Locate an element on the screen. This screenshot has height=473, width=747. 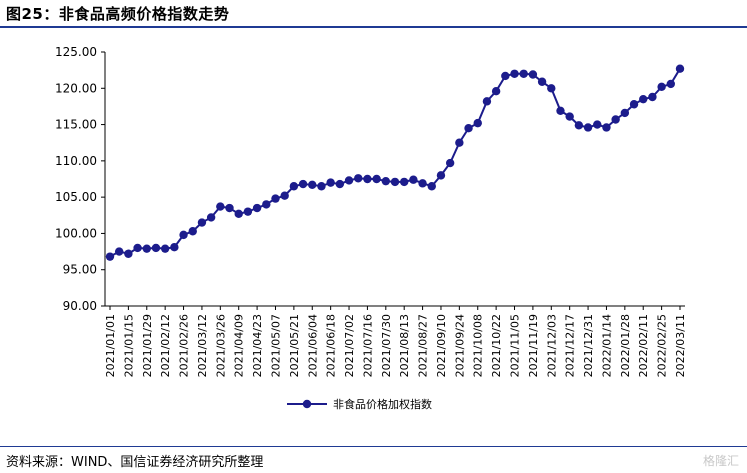
title-underline is located at coordinates (373, 27).